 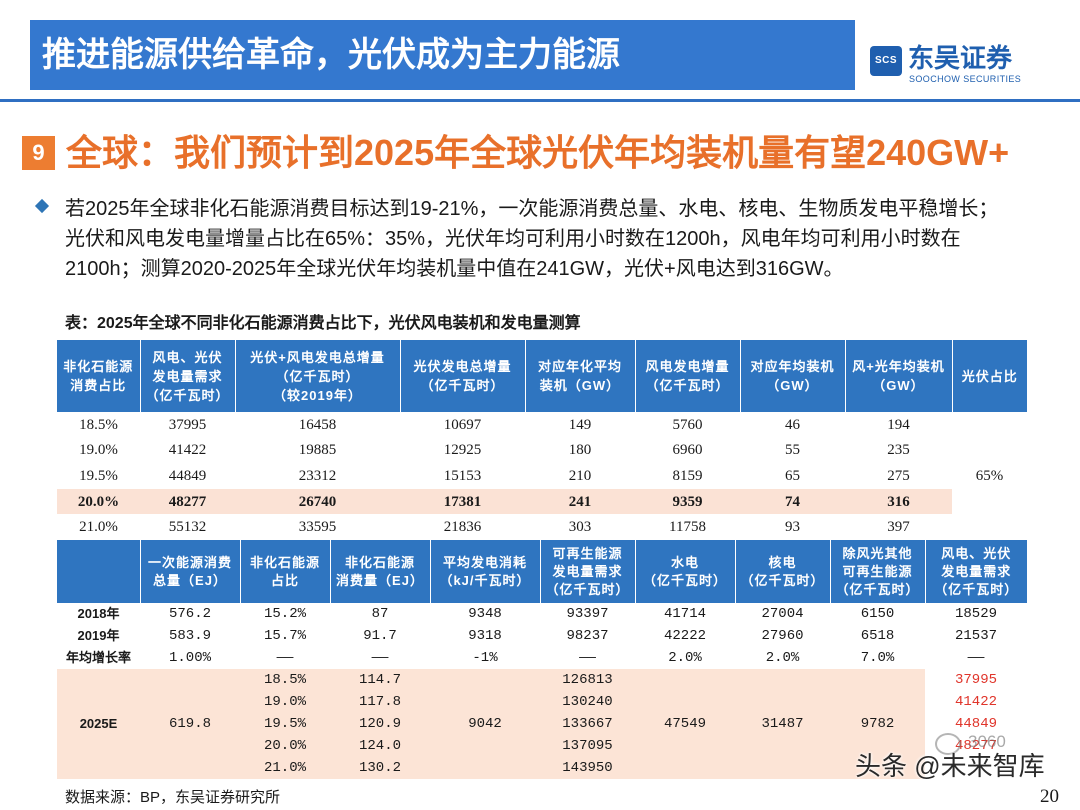 What do you see at coordinates (380, 768) in the screenshot?
I see `table-cell: 130.2` at bounding box center [380, 768].